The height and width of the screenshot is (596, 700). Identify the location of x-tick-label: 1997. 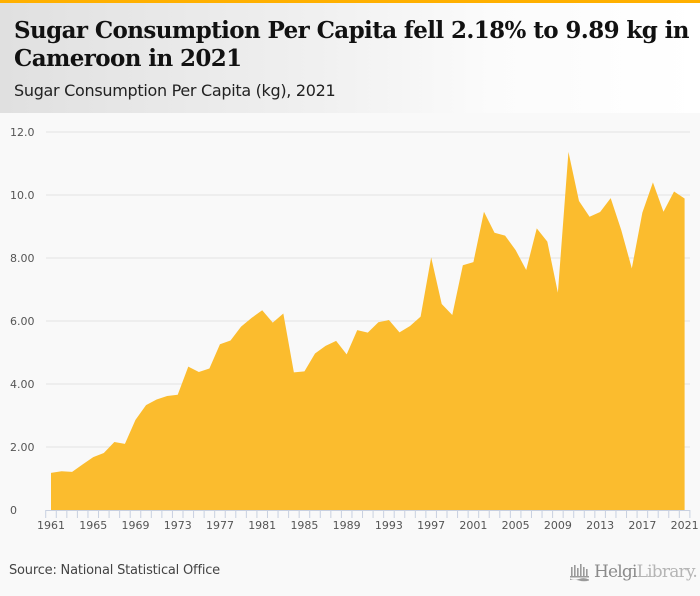
(431, 525).